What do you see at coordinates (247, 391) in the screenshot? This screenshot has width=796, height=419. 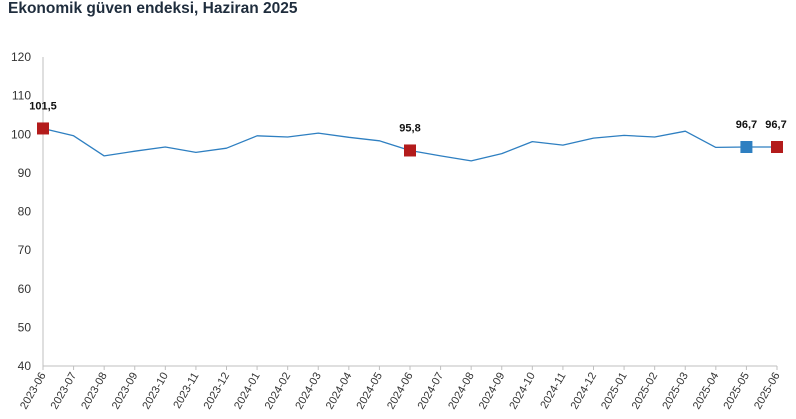 I see `x-tick-label: 2024-01` at bounding box center [247, 391].